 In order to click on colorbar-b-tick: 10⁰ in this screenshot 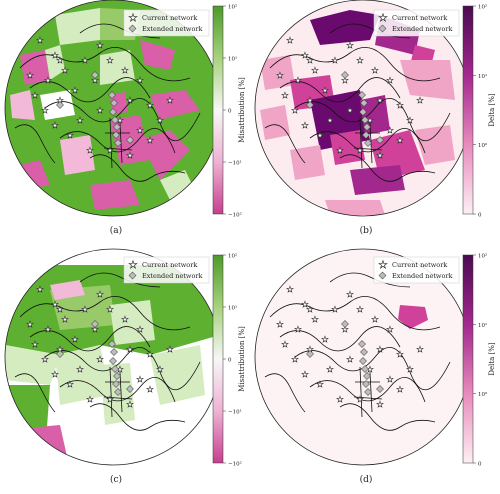, I will do `click(483, 145)`.